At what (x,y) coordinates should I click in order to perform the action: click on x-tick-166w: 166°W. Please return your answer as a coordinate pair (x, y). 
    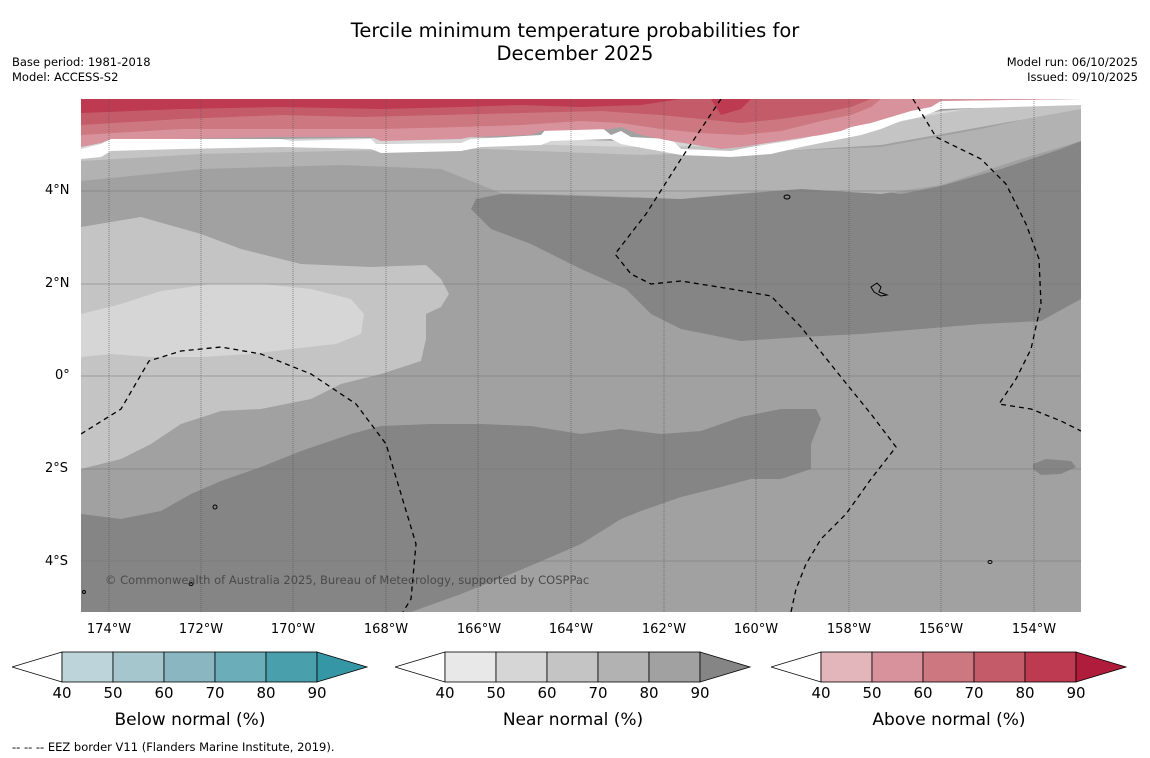
    Looking at the image, I should click on (479, 629).